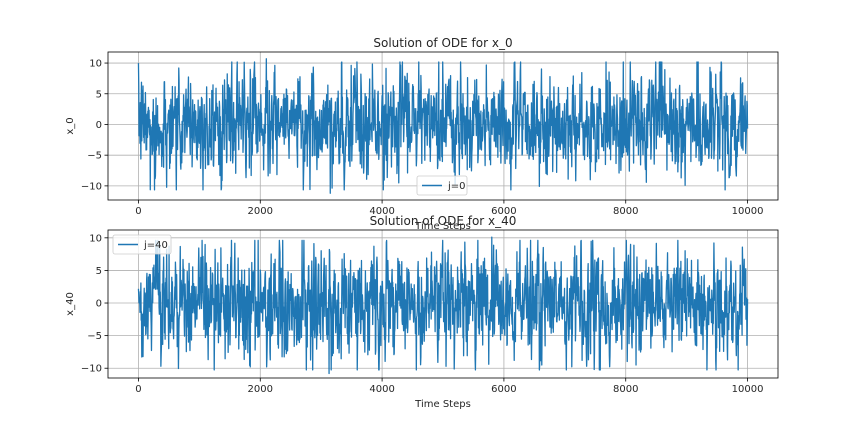 The width and height of the screenshot is (864, 432). Describe the element at coordinates (442, 185) in the screenshot. I see `legend: j=0` at that location.